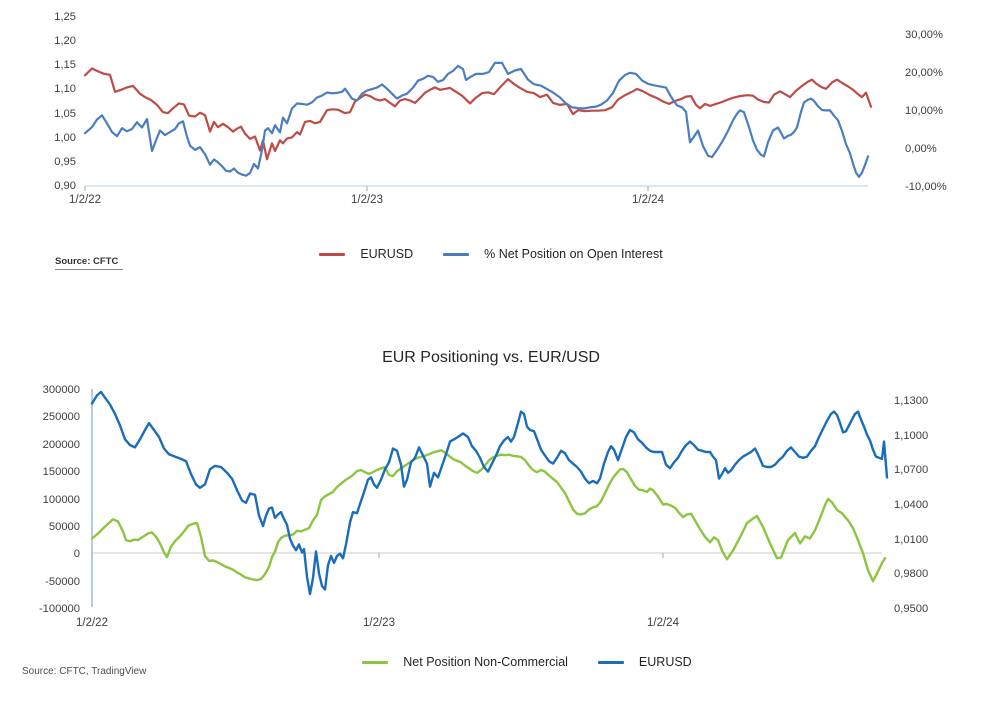 This screenshot has width=982, height=709. Describe the element at coordinates (665, 662) in the screenshot. I see `legend-label-eurusd-bottom: EURUSD` at that location.